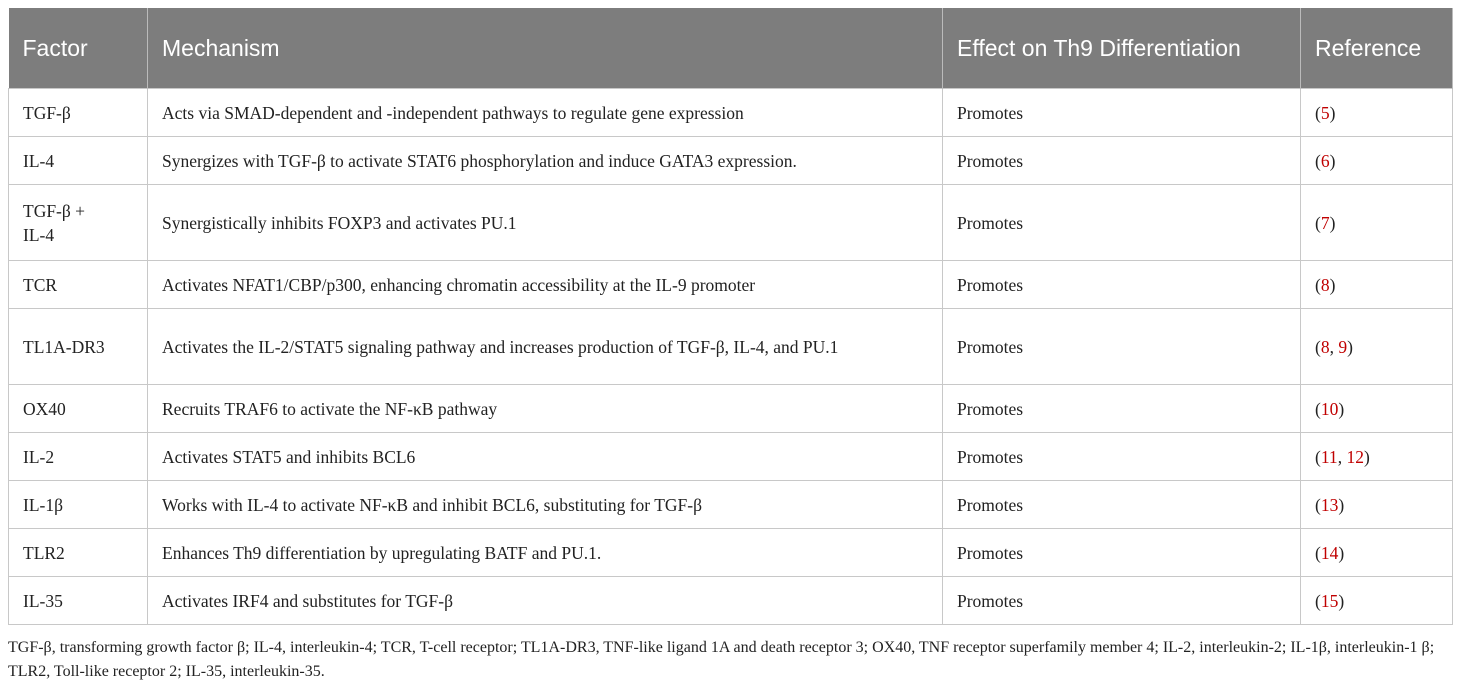  What do you see at coordinates (78, 504) in the screenshot?
I see `table-cell: IL-1β` at bounding box center [78, 504].